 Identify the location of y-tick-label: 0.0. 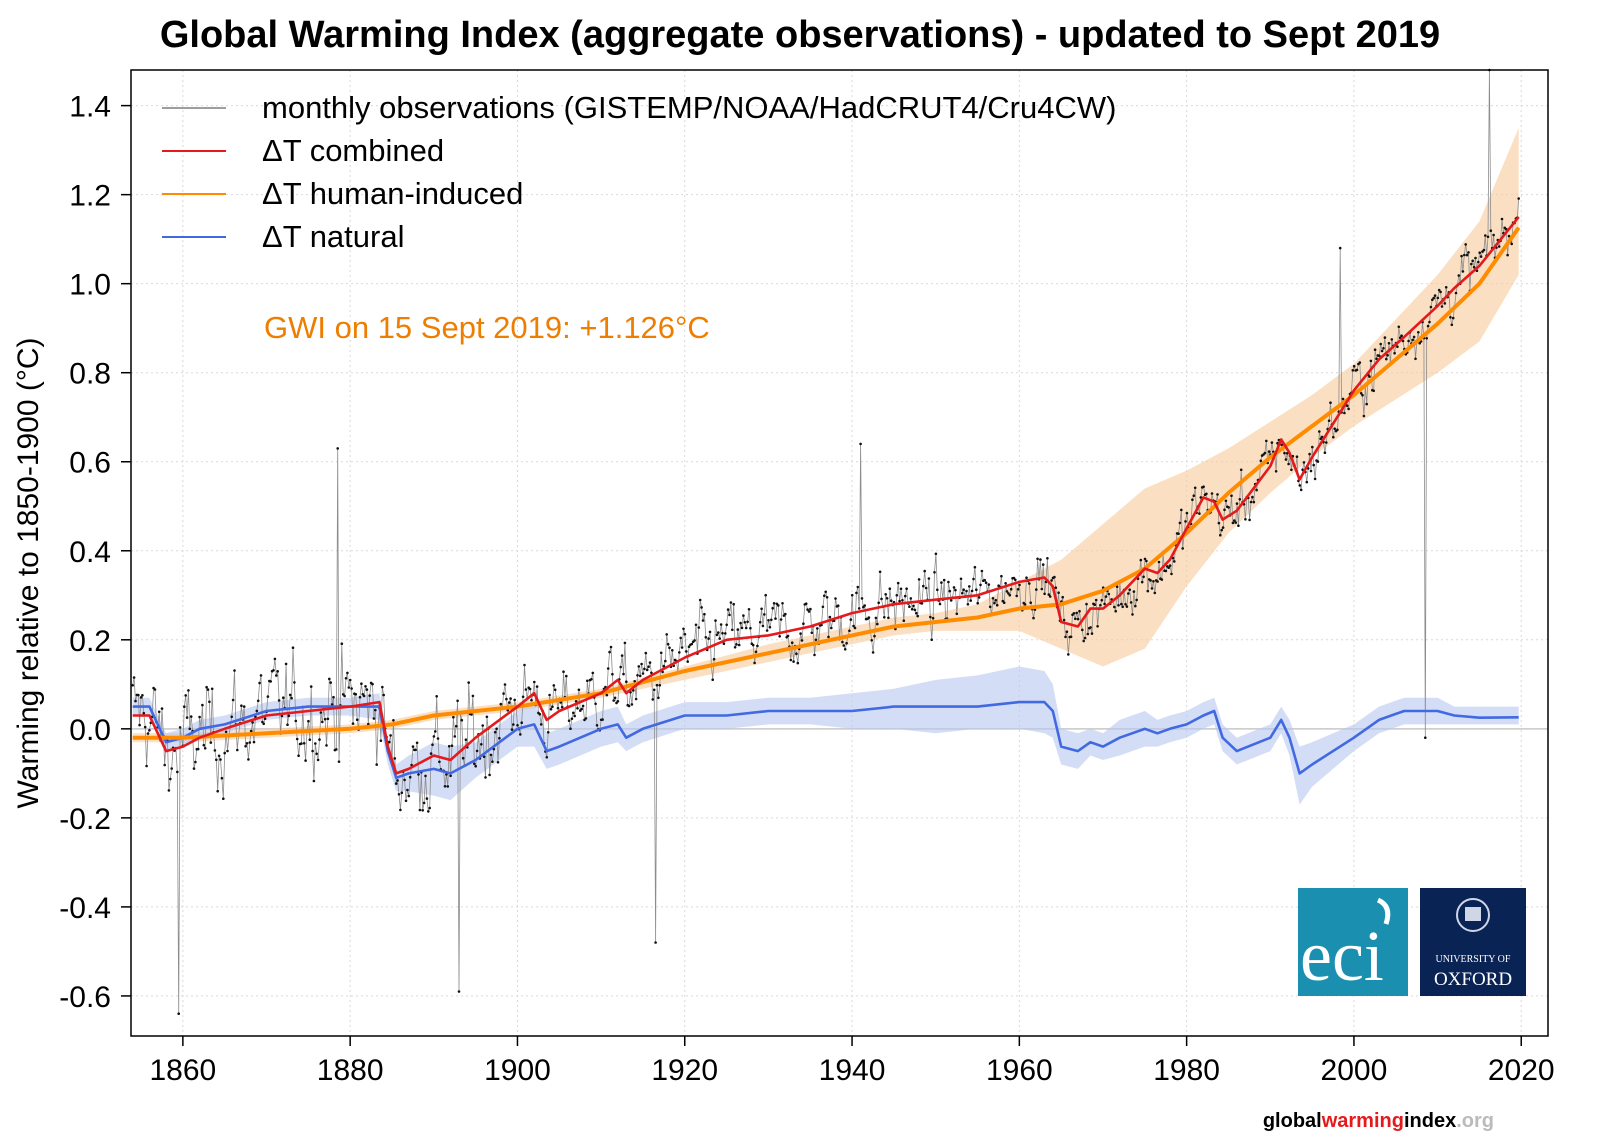
(90, 730).